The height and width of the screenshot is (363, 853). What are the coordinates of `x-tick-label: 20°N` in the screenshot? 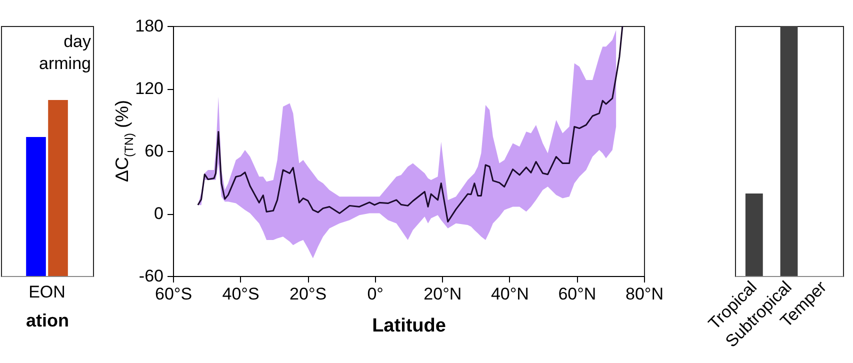 It's located at (443, 294).